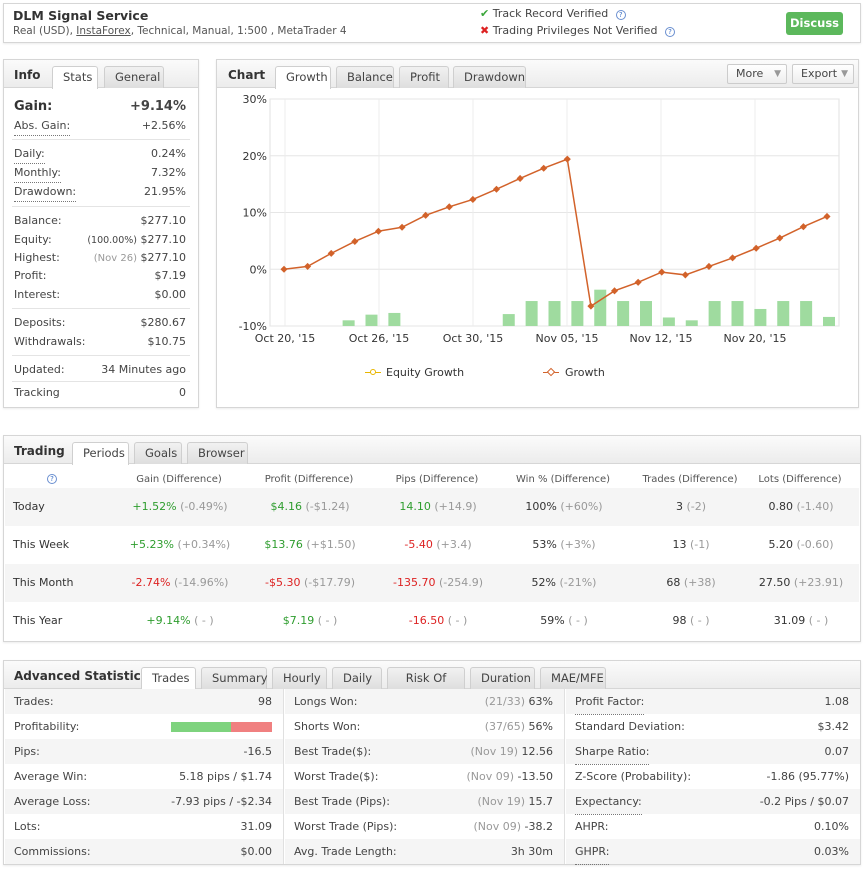 The height and width of the screenshot is (869, 866). What do you see at coordinates (136, 240) in the screenshot?
I see `equity-value-group: (100.00%) $277.10` at bounding box center [136, 240].